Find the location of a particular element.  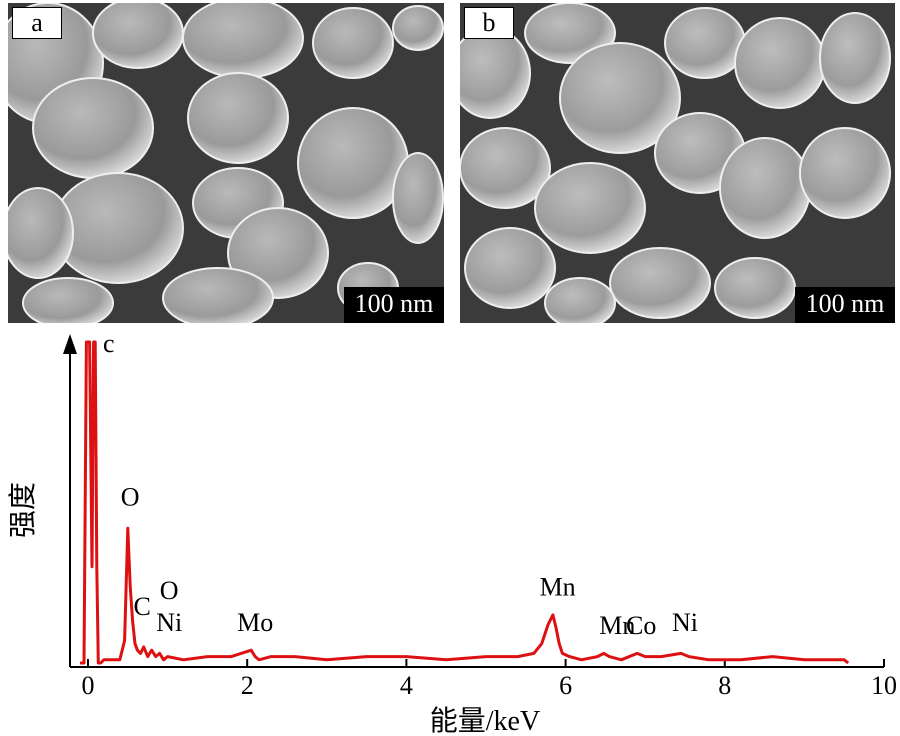

peak-label: Co is located at coordinates (641, 625).